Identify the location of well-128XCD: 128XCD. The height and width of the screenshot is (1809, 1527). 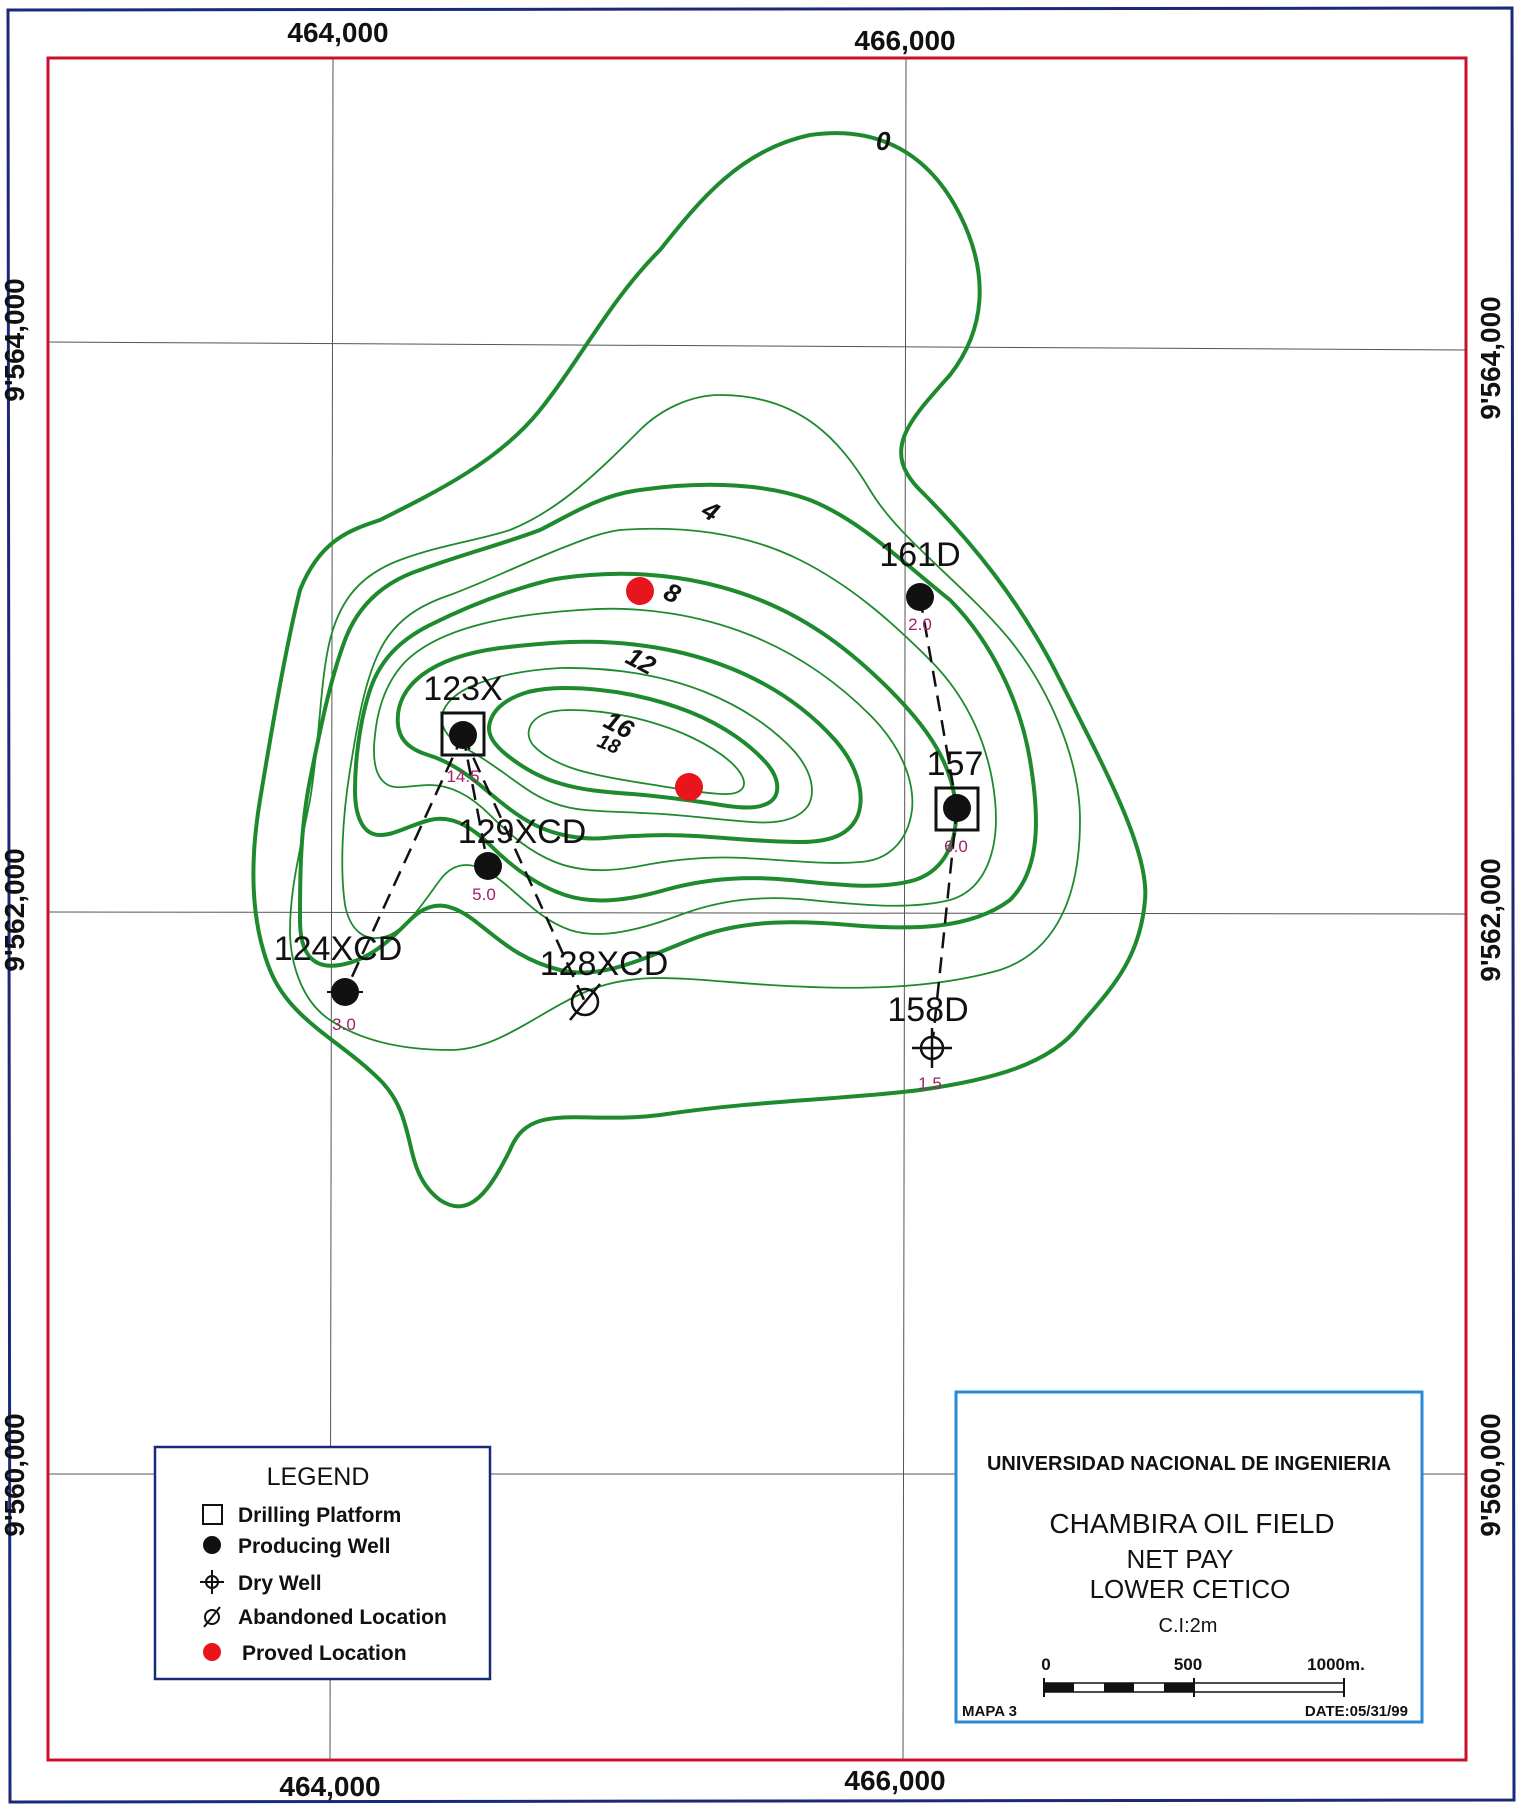
(604, 983).